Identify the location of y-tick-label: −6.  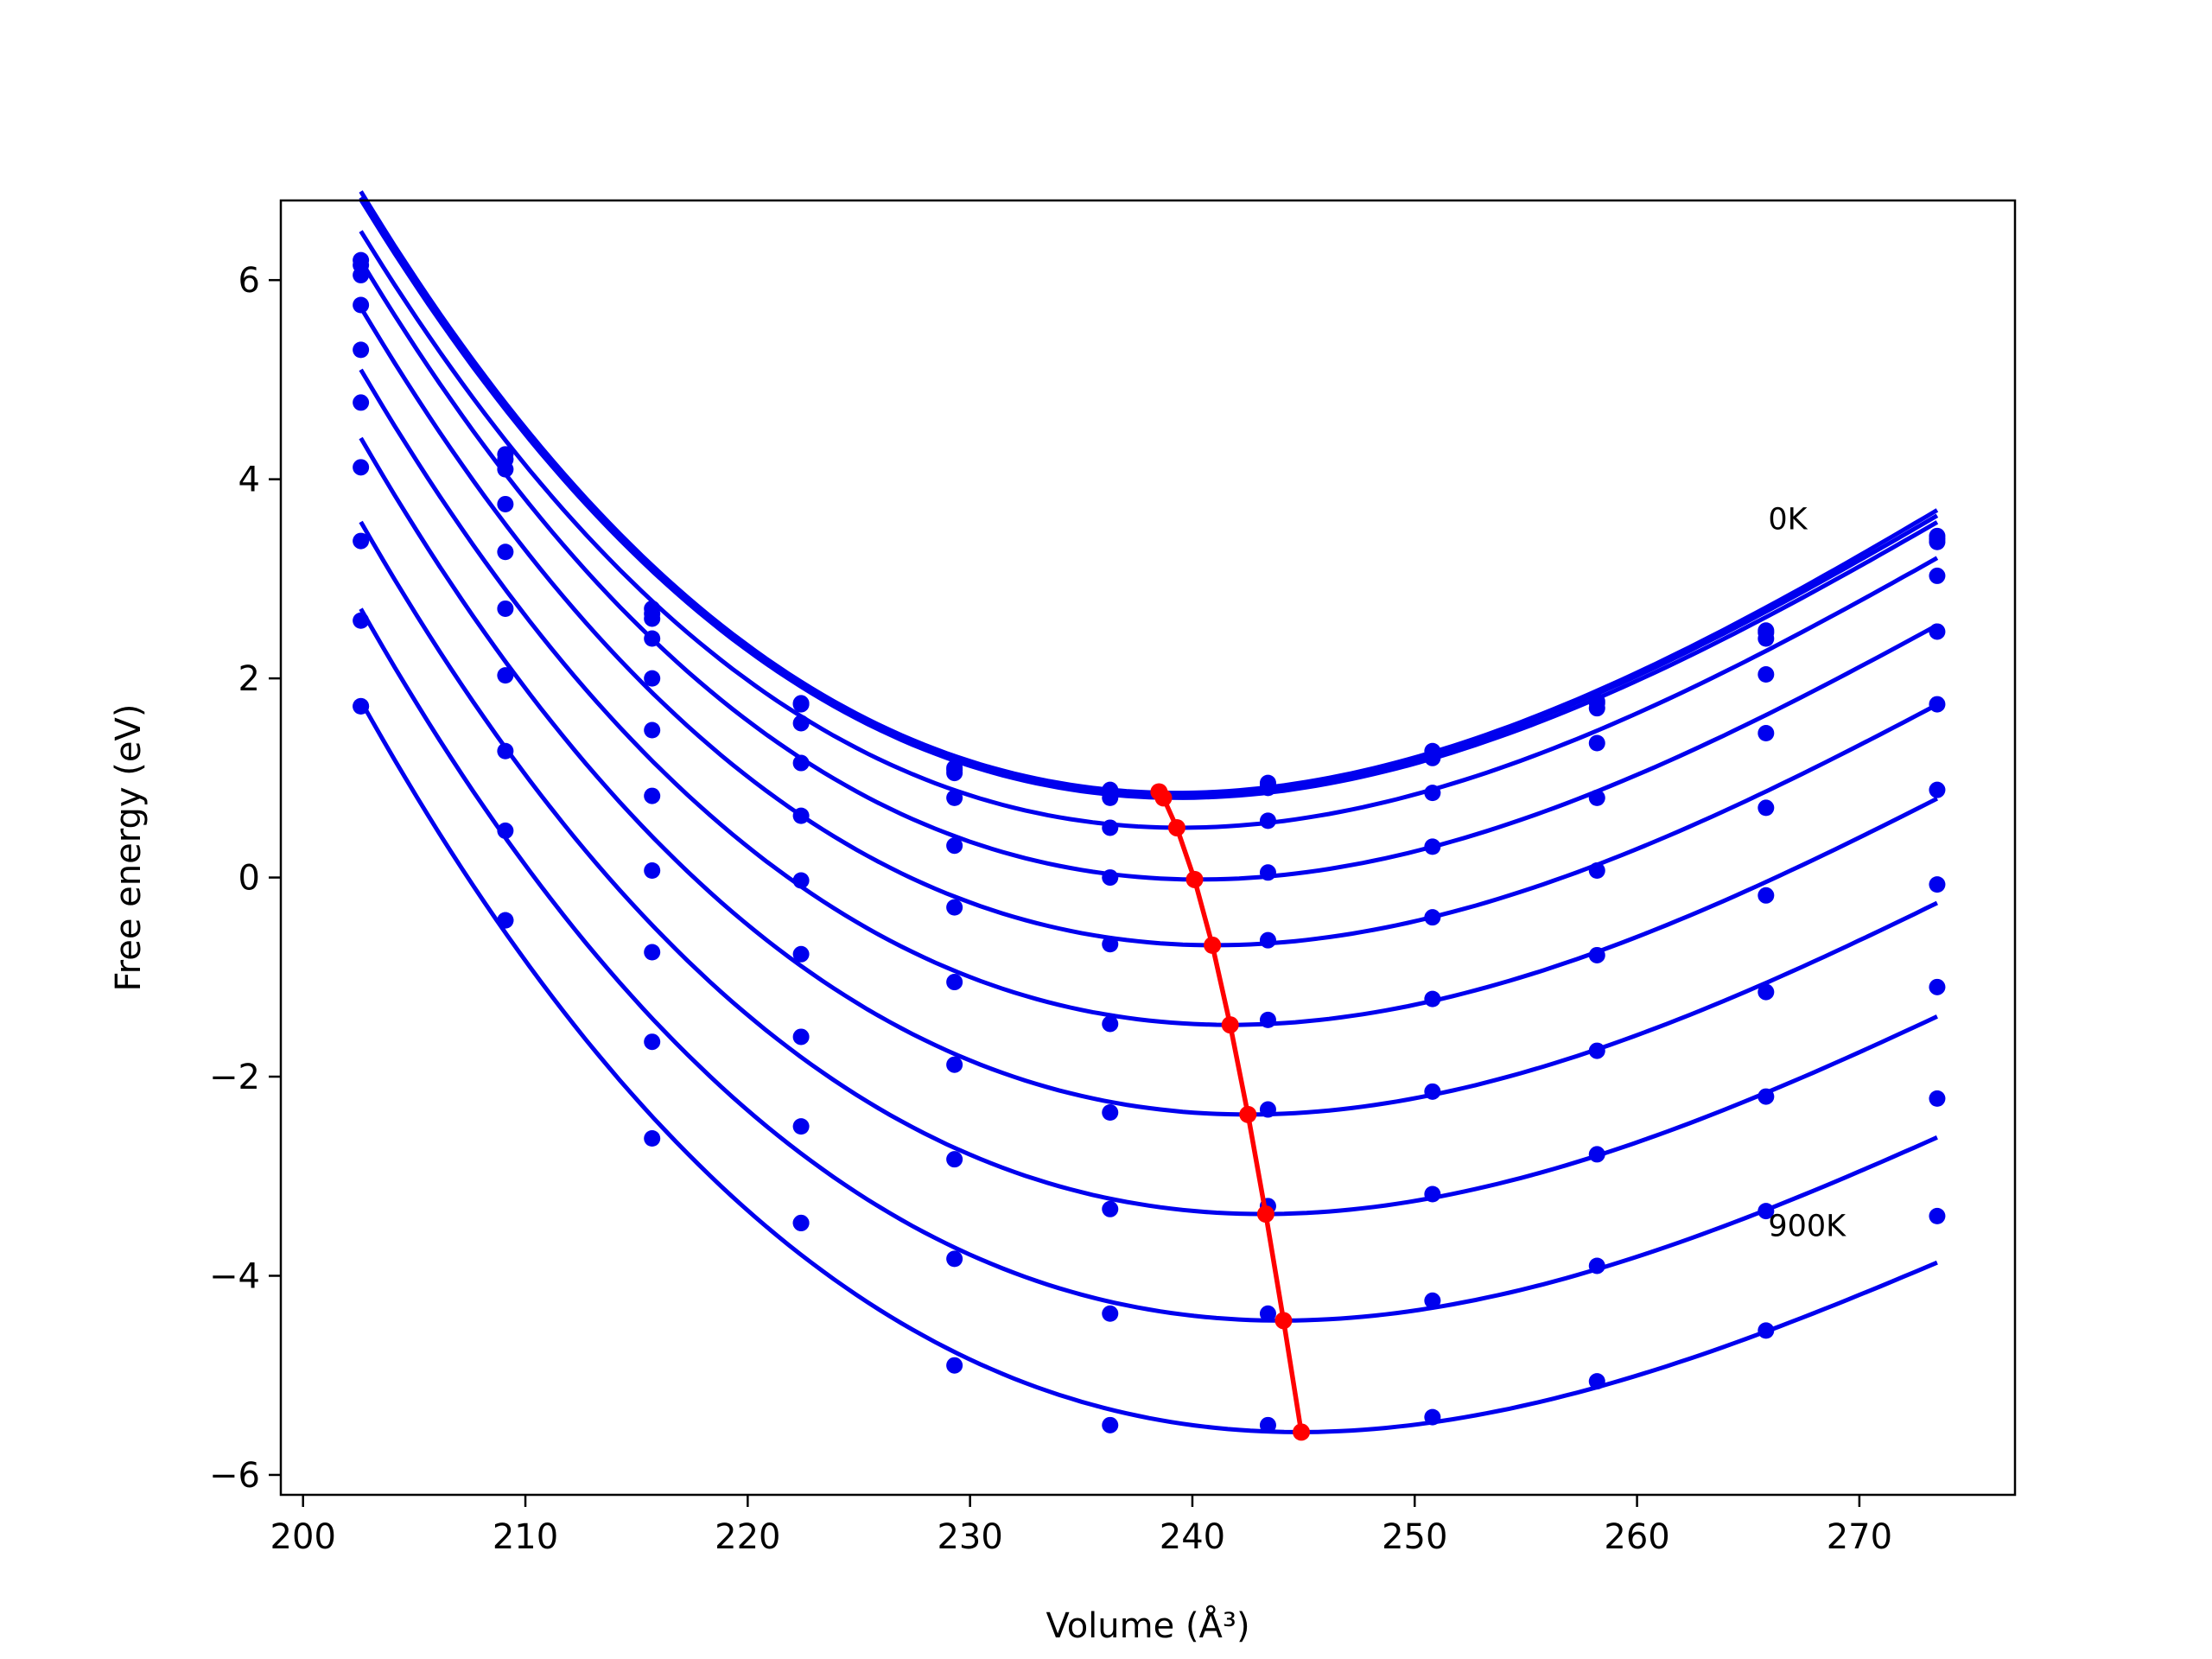
(234, 1476).